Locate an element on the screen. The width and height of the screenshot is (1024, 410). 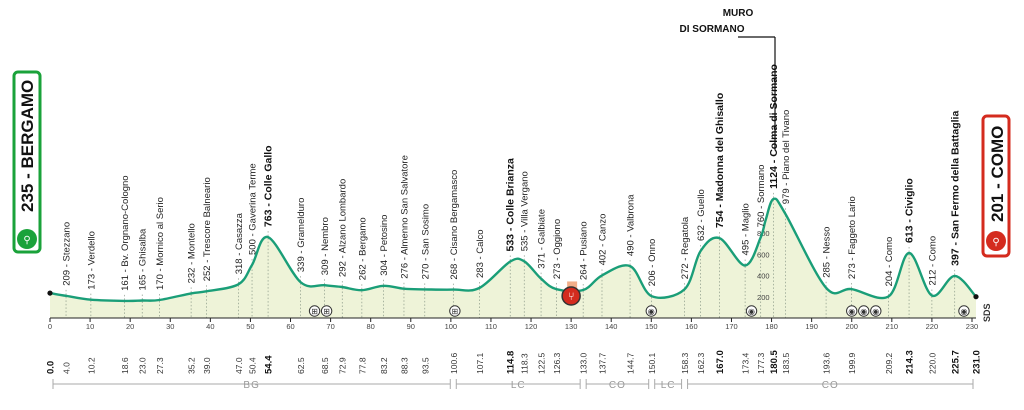
km-label: 50.4 is located at coordinates (253, 365).